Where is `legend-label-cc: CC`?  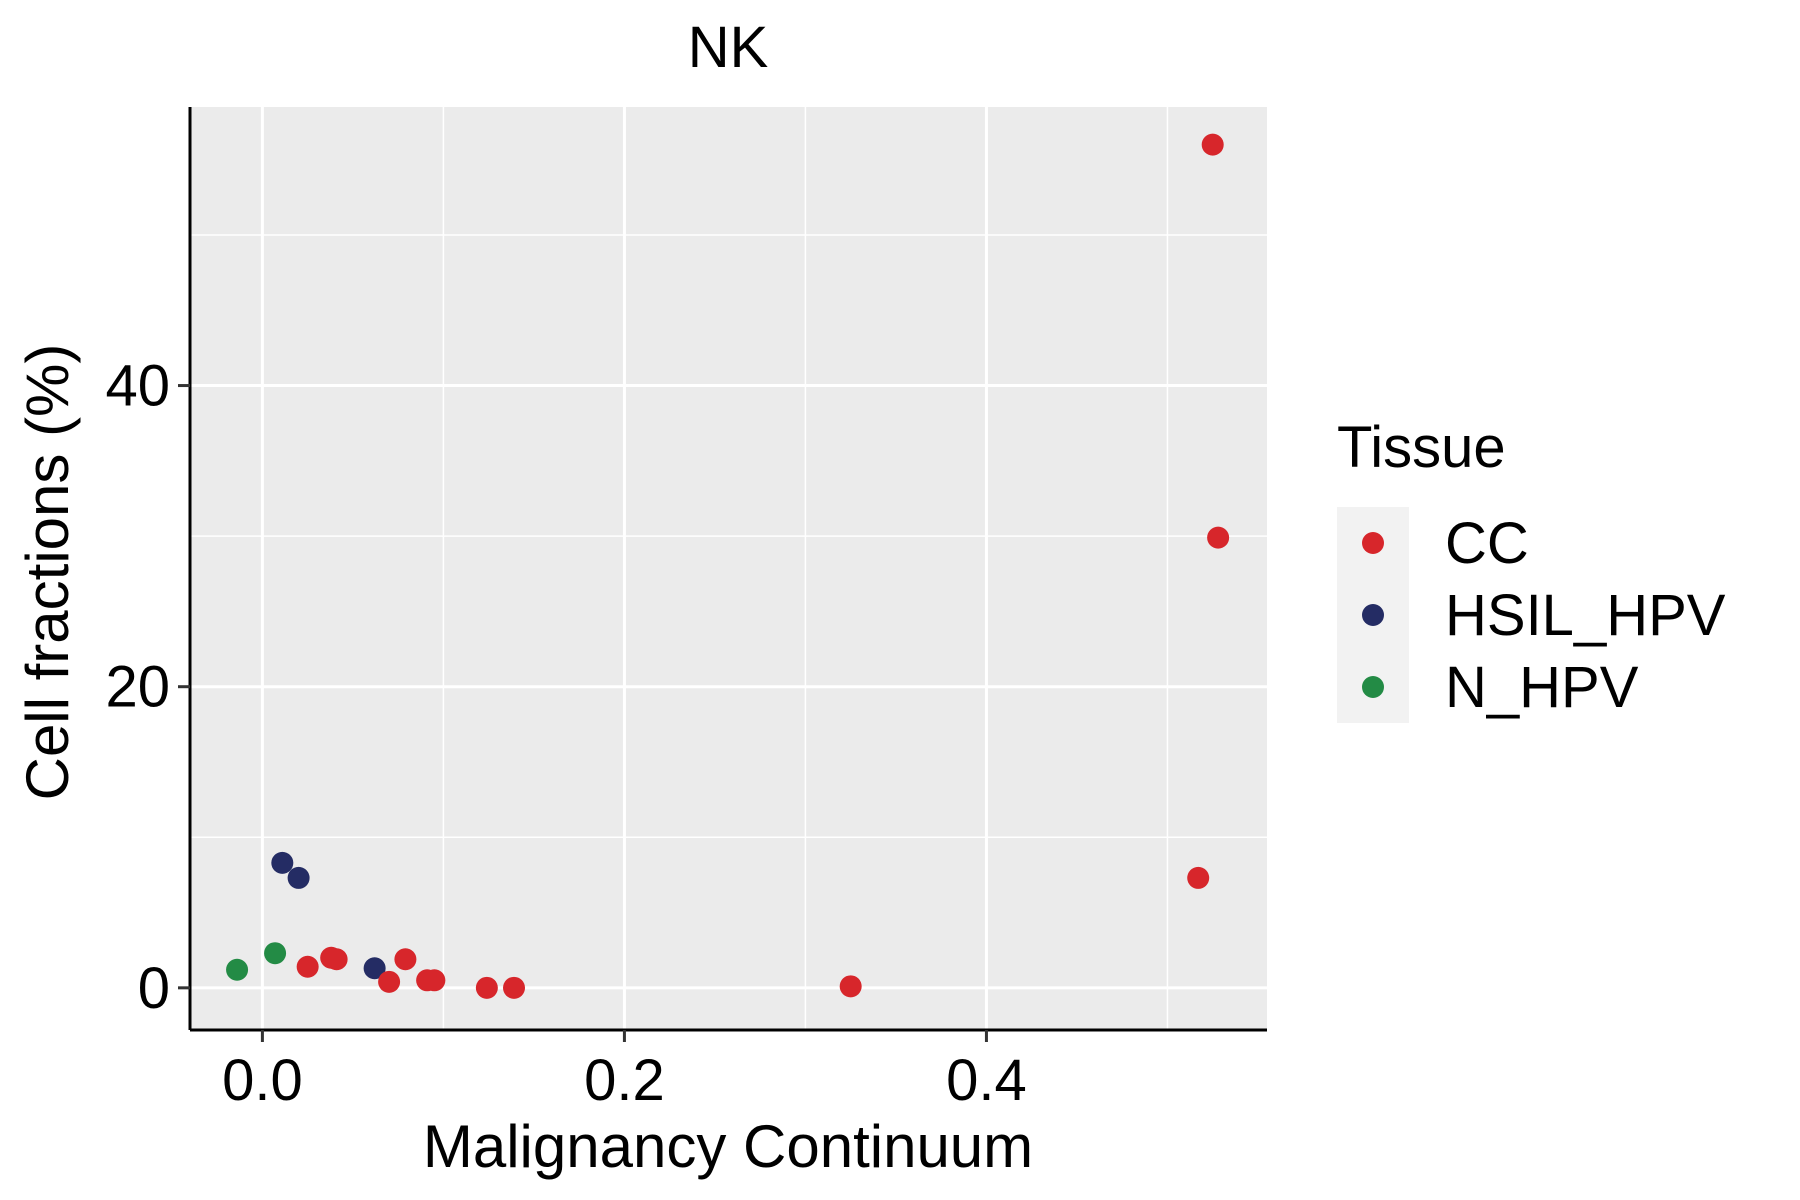
legend-label-cc: CC is located at coordinates (1487, 543).